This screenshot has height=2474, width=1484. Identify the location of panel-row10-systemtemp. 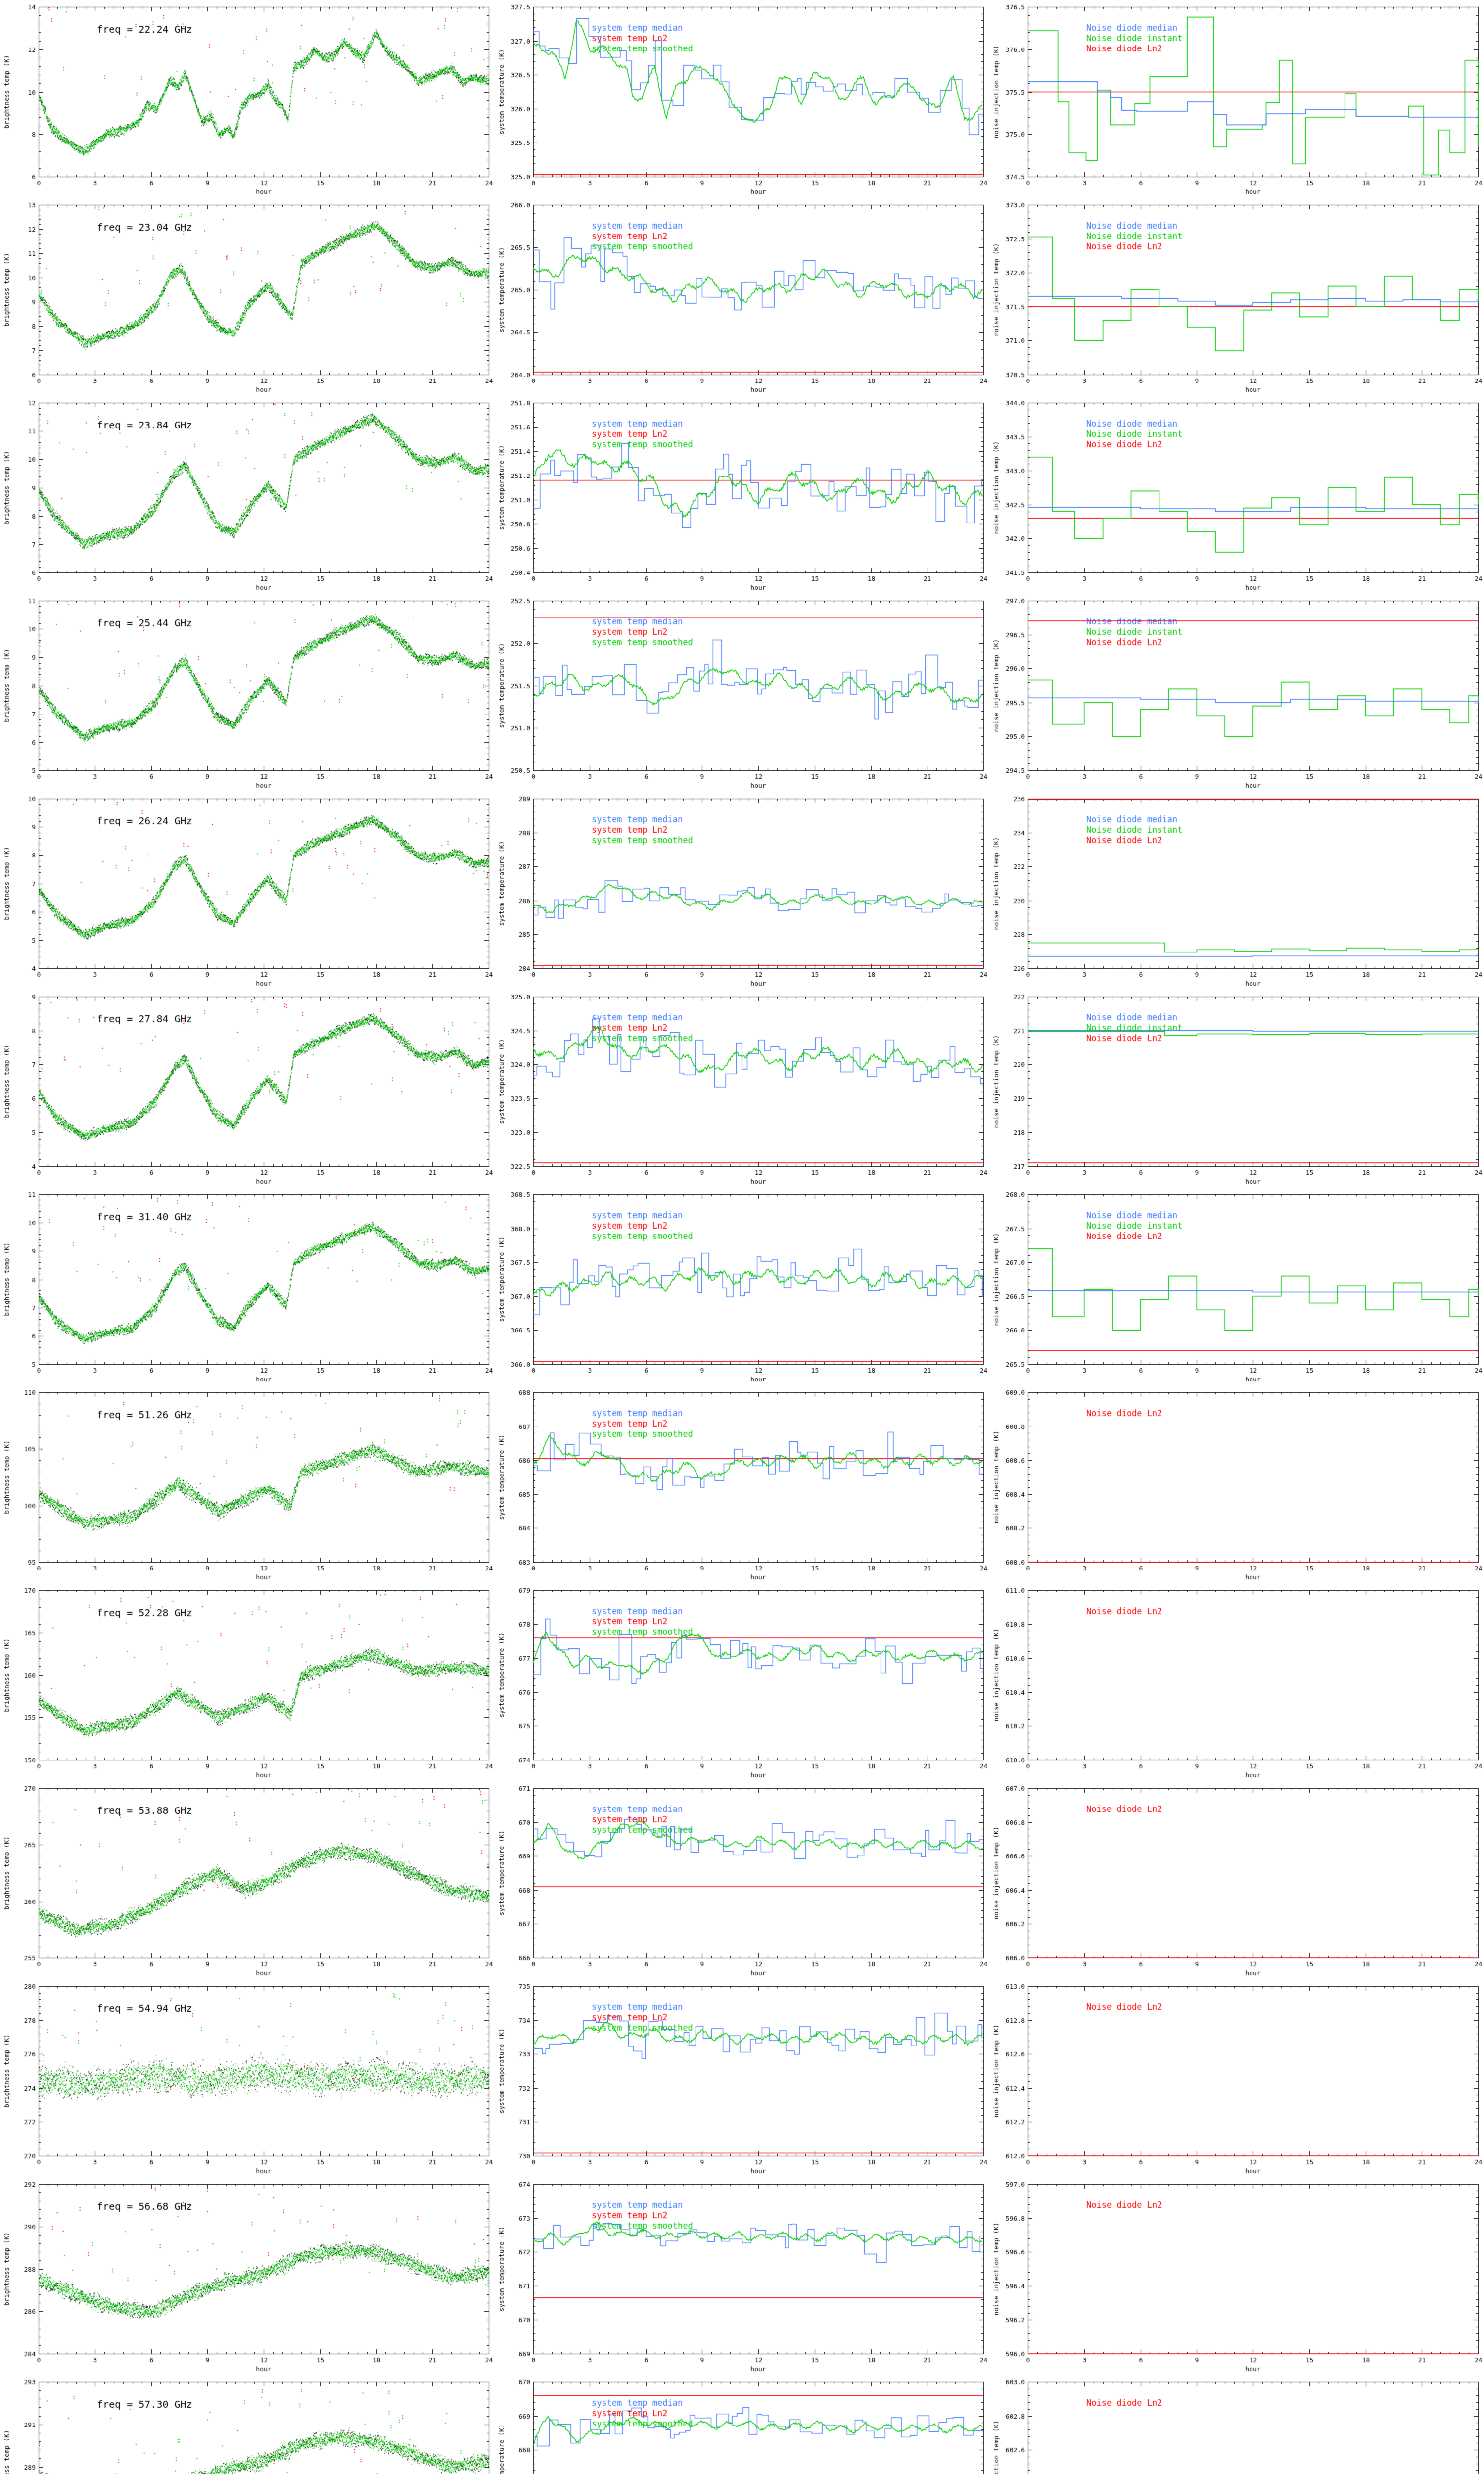
(742, 1880).